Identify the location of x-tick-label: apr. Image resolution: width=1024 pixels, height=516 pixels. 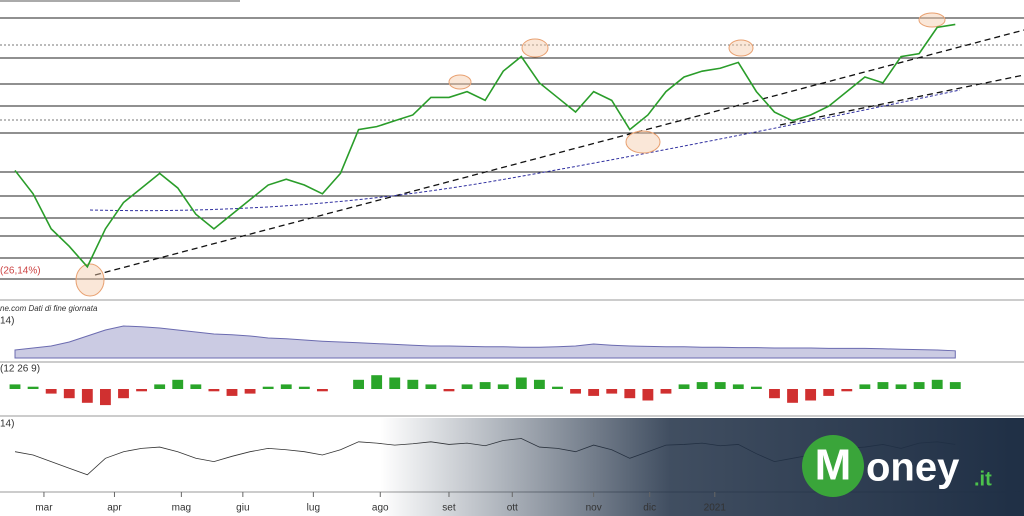
(114, 508).